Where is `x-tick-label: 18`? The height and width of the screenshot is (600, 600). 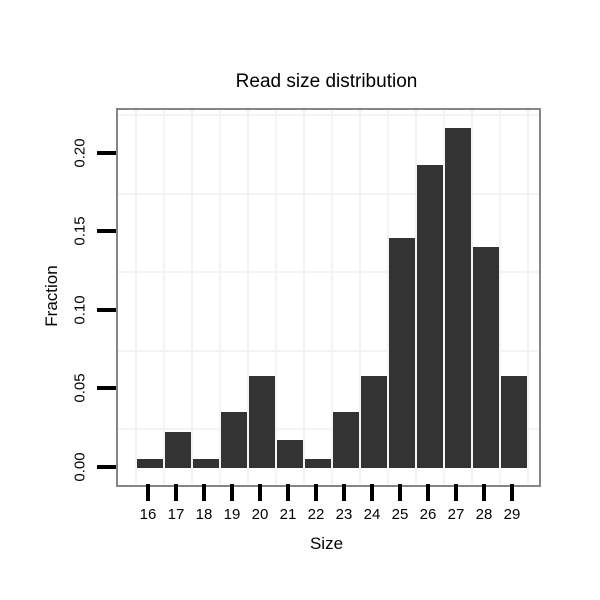 x-tick-label: 18 is located at coordinates (204, 514).